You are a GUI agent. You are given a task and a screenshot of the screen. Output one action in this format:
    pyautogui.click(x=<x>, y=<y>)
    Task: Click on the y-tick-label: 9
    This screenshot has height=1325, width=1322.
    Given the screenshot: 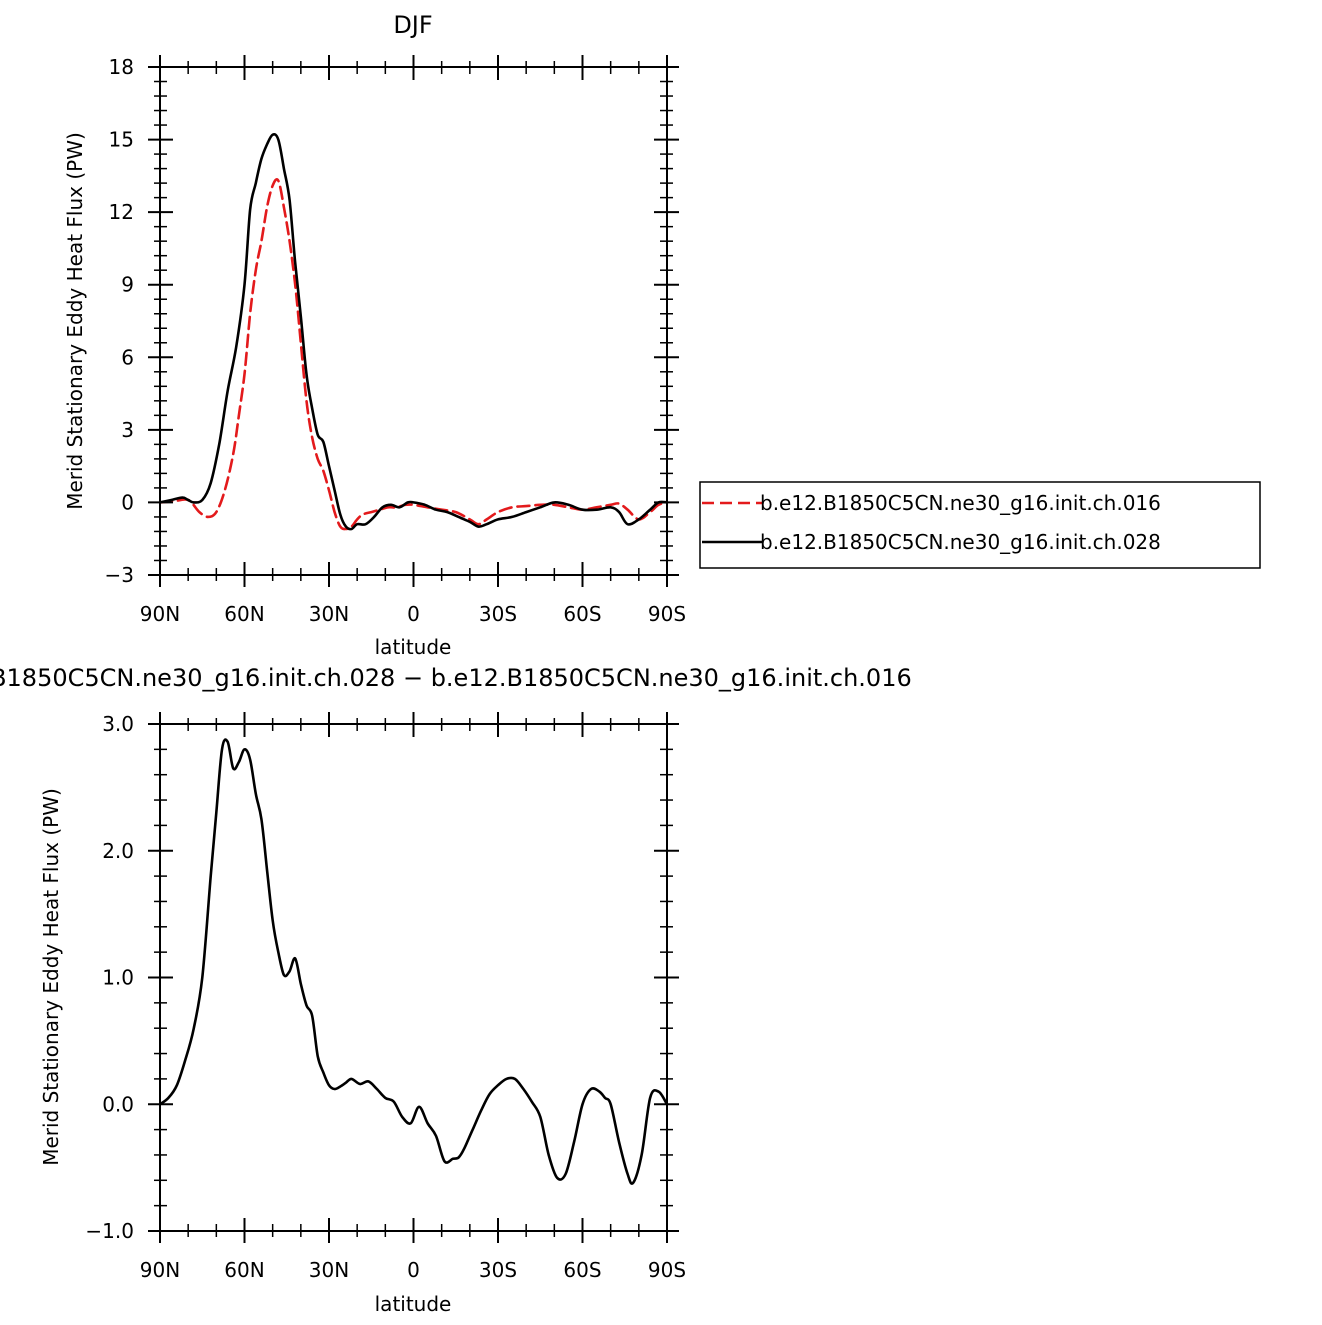 What is the action you would take?
    pyautogui.click(x=127, y=285)
    